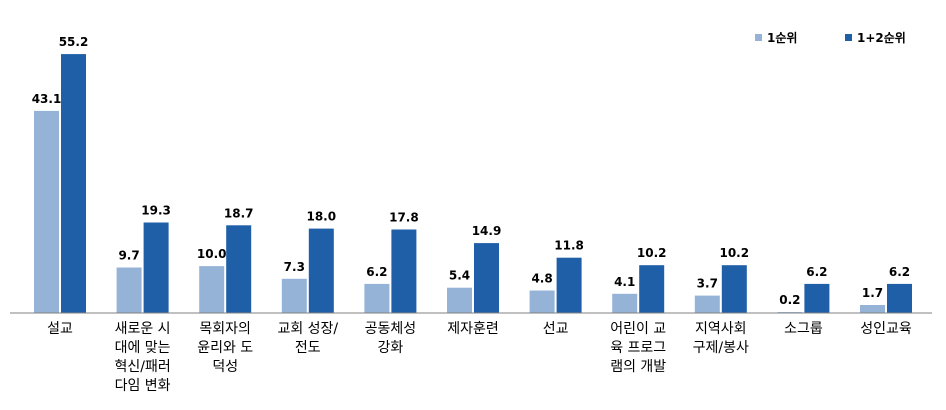 The image size is (946, 410). What do you see at coordinates (652, 253) in the screenshot?
I see `value-label-series-2-cat-8: 10.2` at bounding box center [652, 253].